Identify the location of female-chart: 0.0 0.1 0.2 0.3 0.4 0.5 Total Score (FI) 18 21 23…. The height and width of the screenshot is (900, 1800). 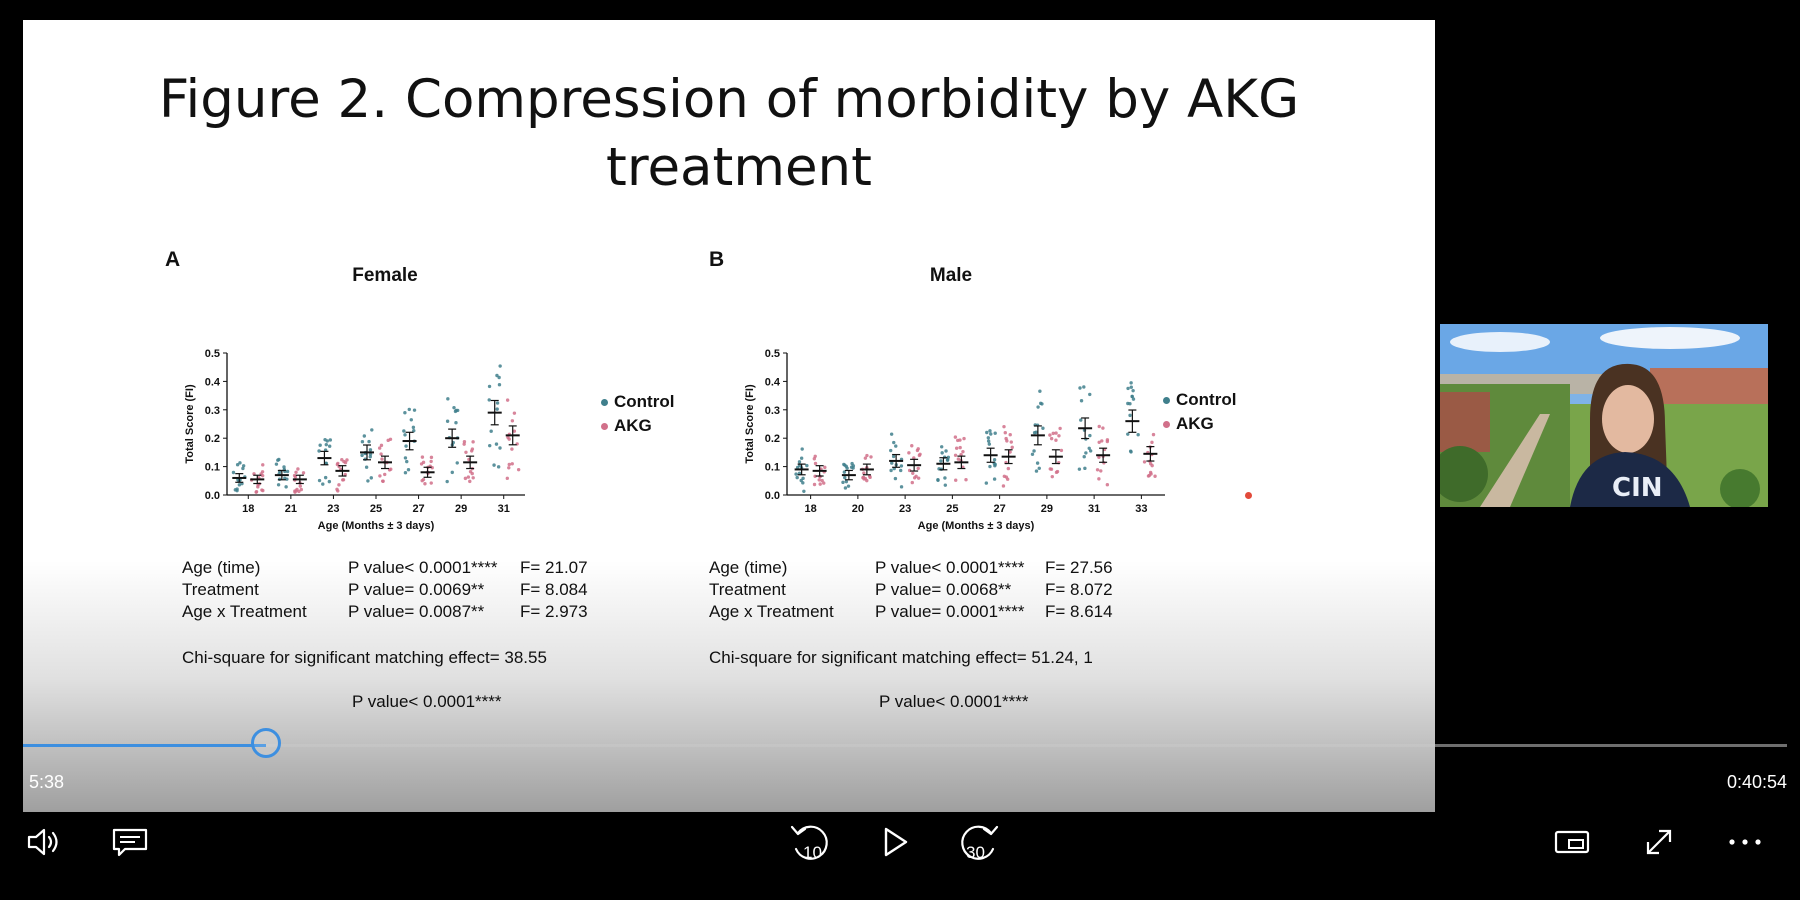
(354, 440).